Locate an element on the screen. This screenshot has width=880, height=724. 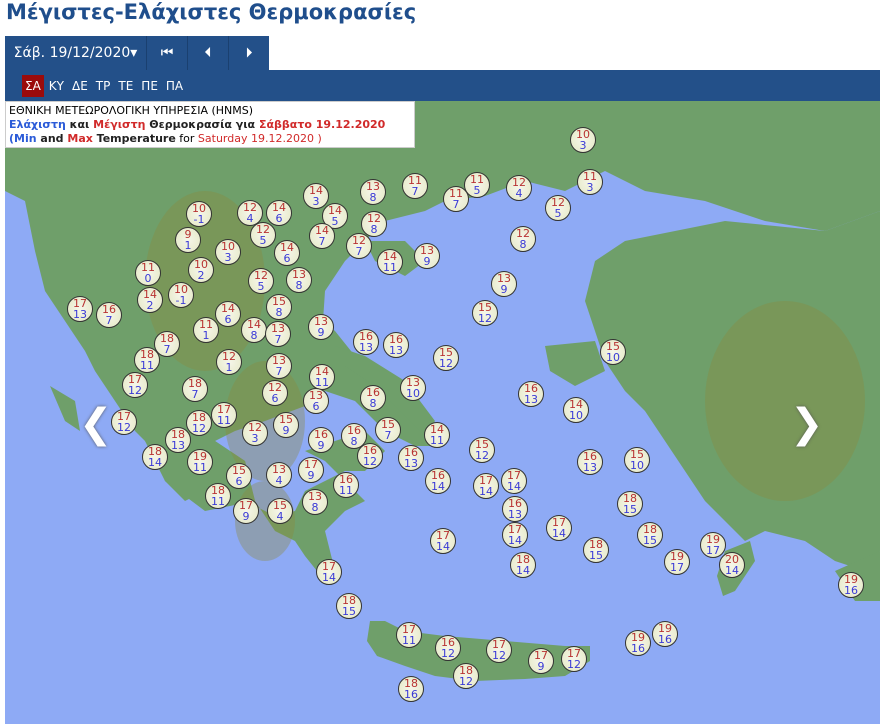
station-marker: 12 6 is located at coordinates (275, 393).